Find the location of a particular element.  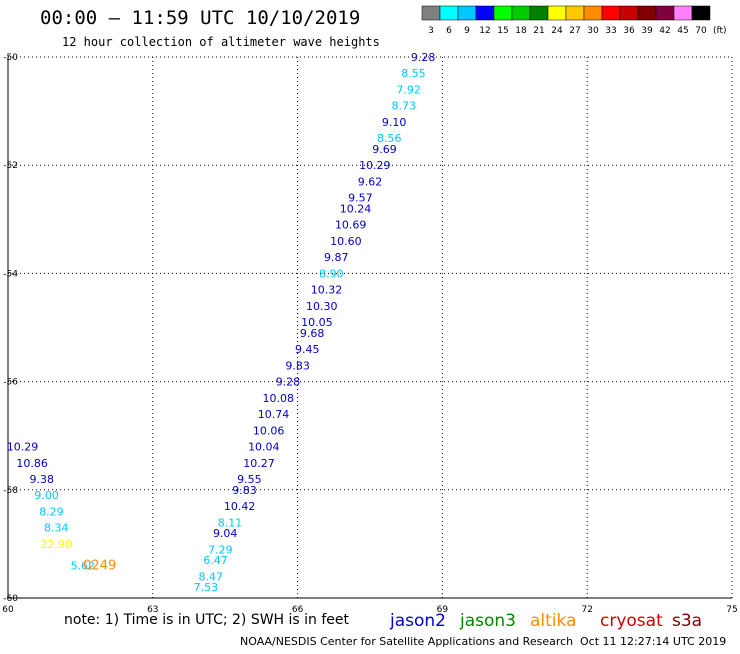

wave-height-label: 9.68 is located at coordinates (312, 333).